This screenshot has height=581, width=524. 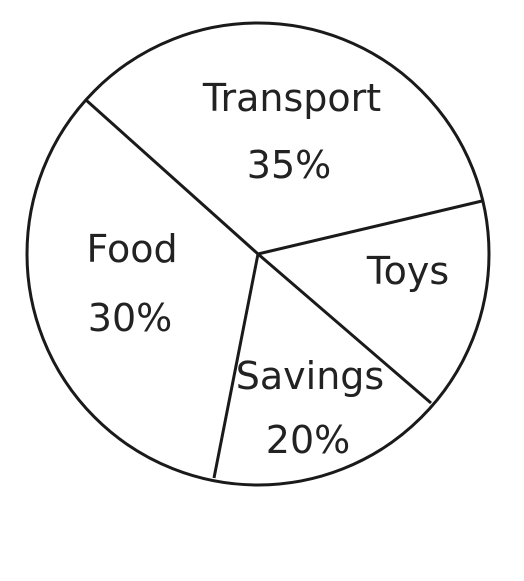 I want to click on slice-food: Food 30%, so click(x=131, y=283).